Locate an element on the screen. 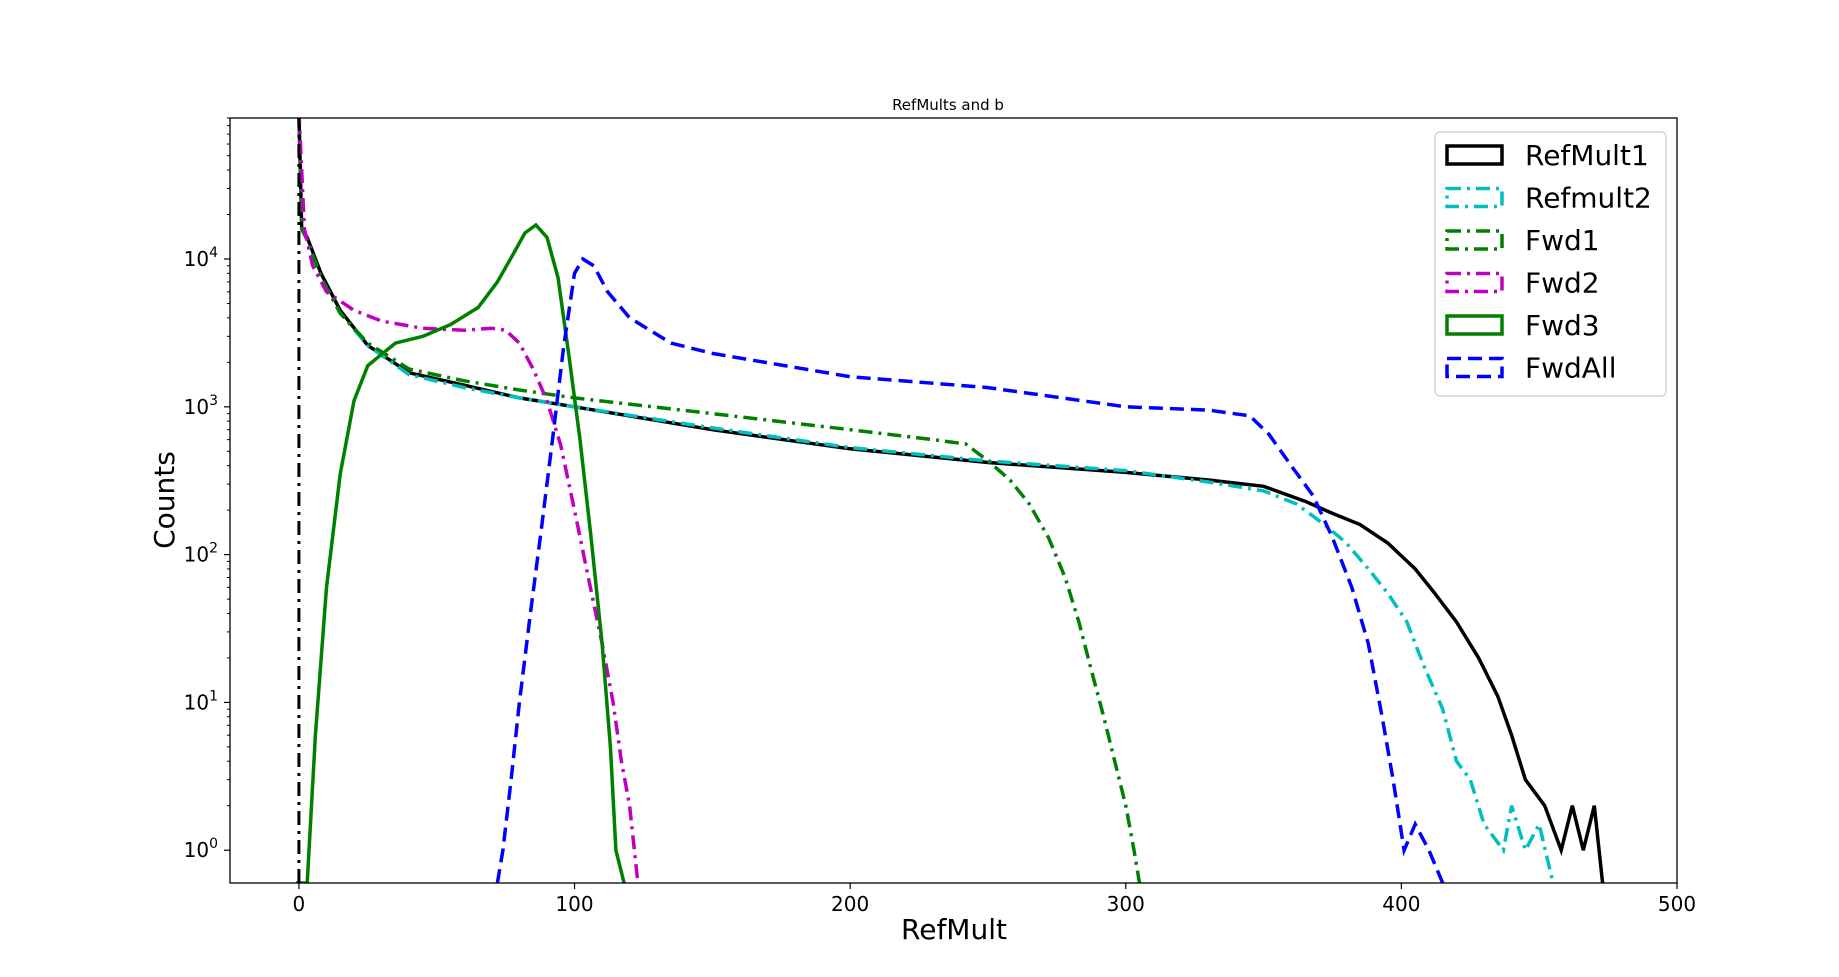 This screenshot has width=1839, height=977. chart-title: RefMults and b is located at coordinates (948, 105).